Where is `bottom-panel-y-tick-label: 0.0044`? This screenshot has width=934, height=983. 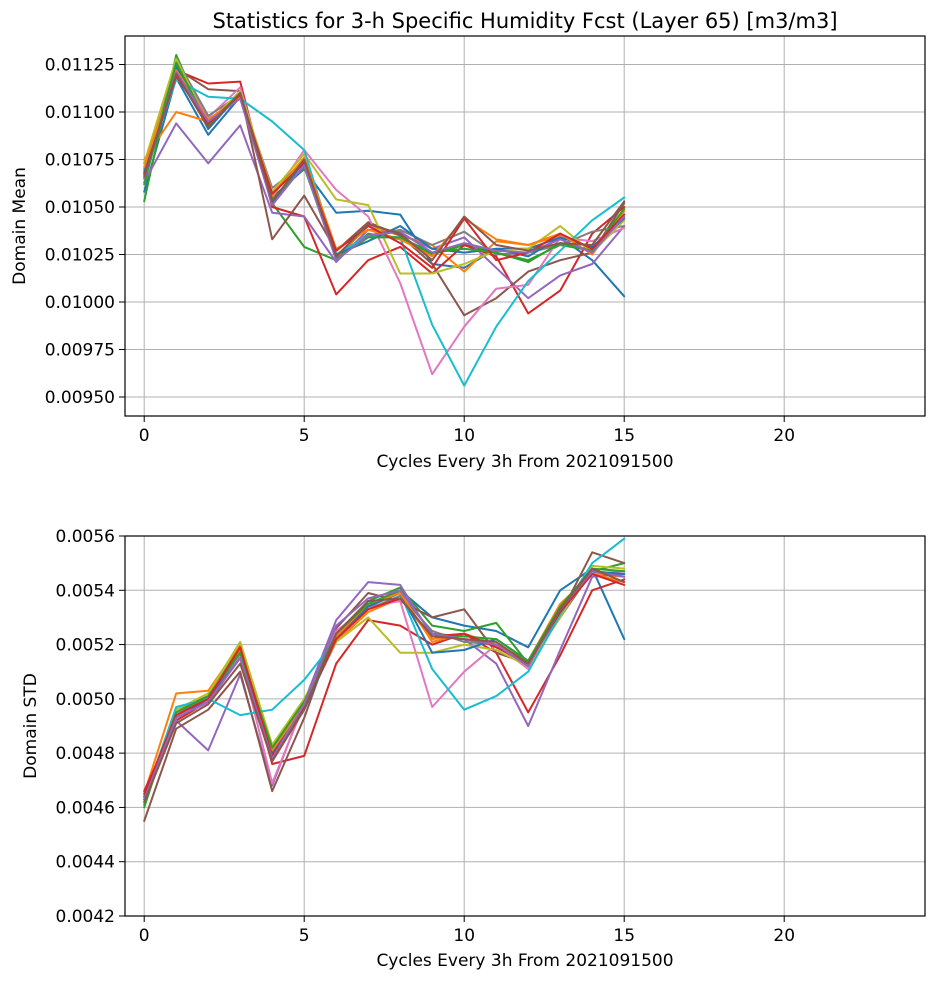 bottom-panel-y-tick-label: 0.0044 is located at coordinates (85, 863).